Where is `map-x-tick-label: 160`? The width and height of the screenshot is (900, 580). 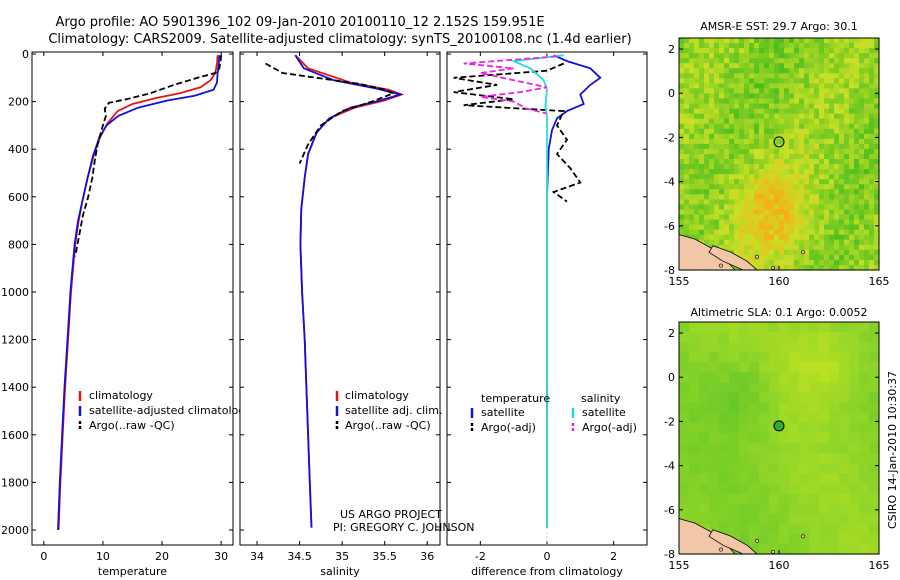 map-x-tick-label: 160 is located at coordinates (779, 281).